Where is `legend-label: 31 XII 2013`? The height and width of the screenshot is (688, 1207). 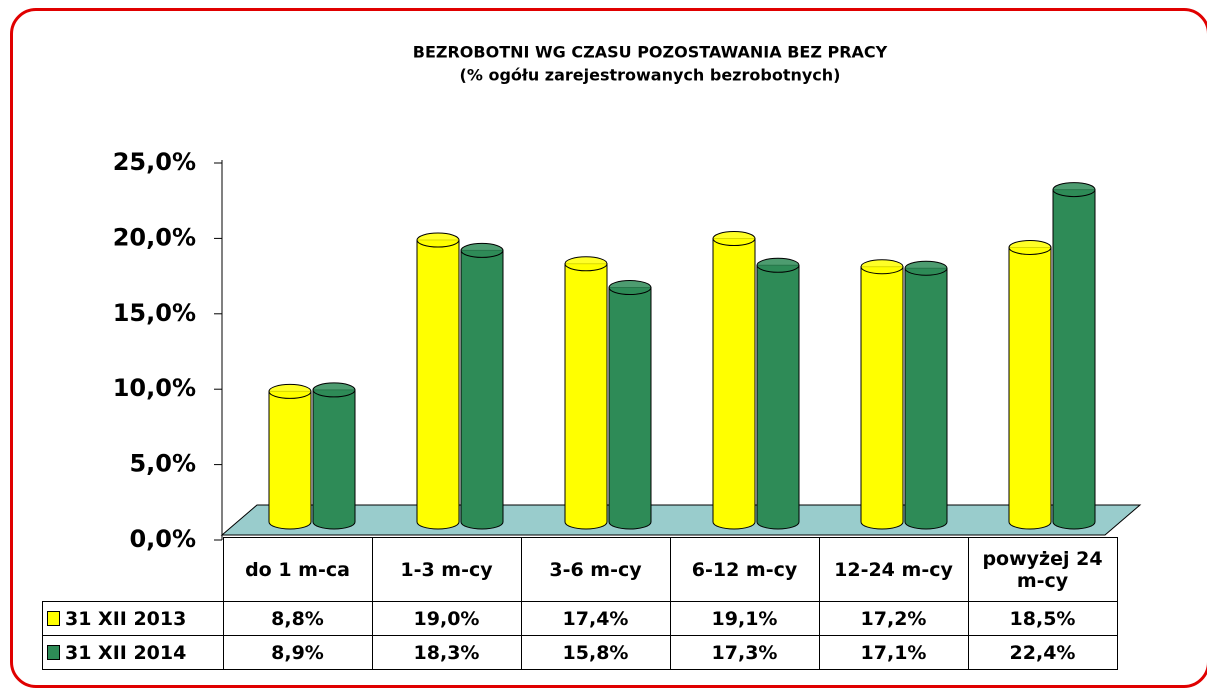
legend-label: 31 XII 2013 is located at coordinates (126, 618).